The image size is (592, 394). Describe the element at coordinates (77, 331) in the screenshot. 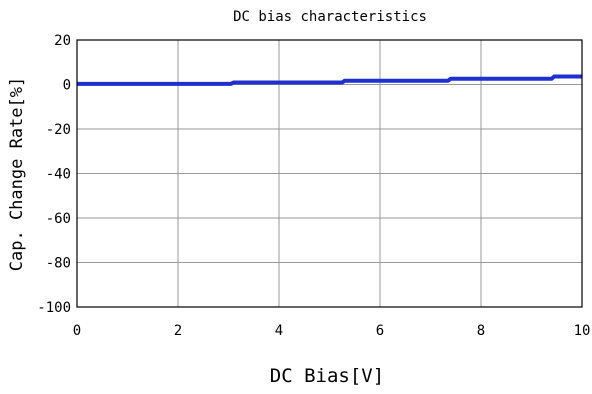

I see `x-tick-label: 0` at that location.